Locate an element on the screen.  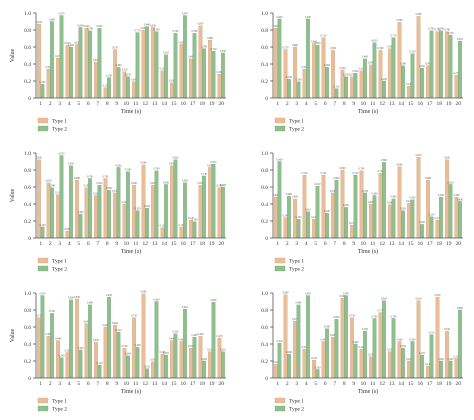
data-label: 0.290 is located at coordinates (327, 211).